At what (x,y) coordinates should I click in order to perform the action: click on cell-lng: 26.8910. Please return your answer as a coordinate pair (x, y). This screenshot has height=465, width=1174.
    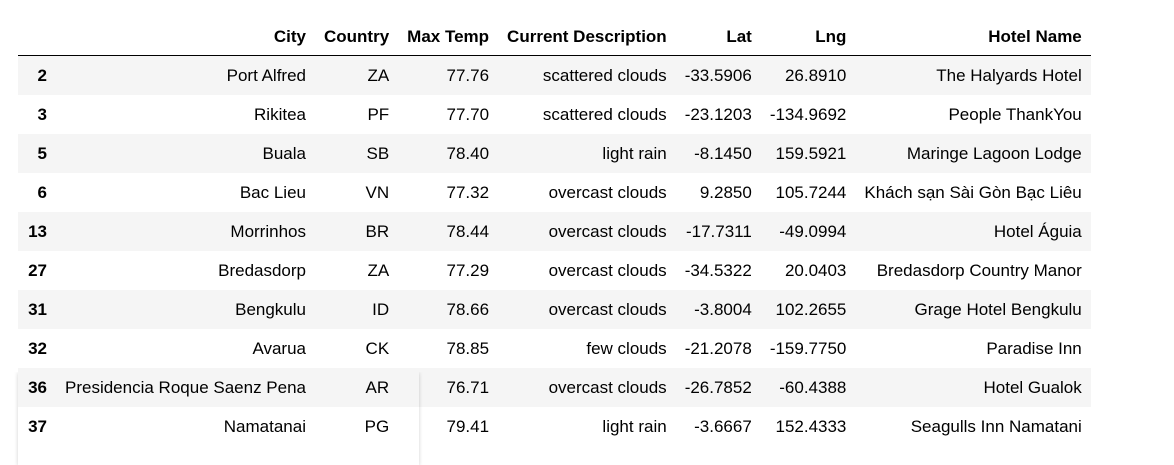
    Looking at the image, I should click on (815, 75).